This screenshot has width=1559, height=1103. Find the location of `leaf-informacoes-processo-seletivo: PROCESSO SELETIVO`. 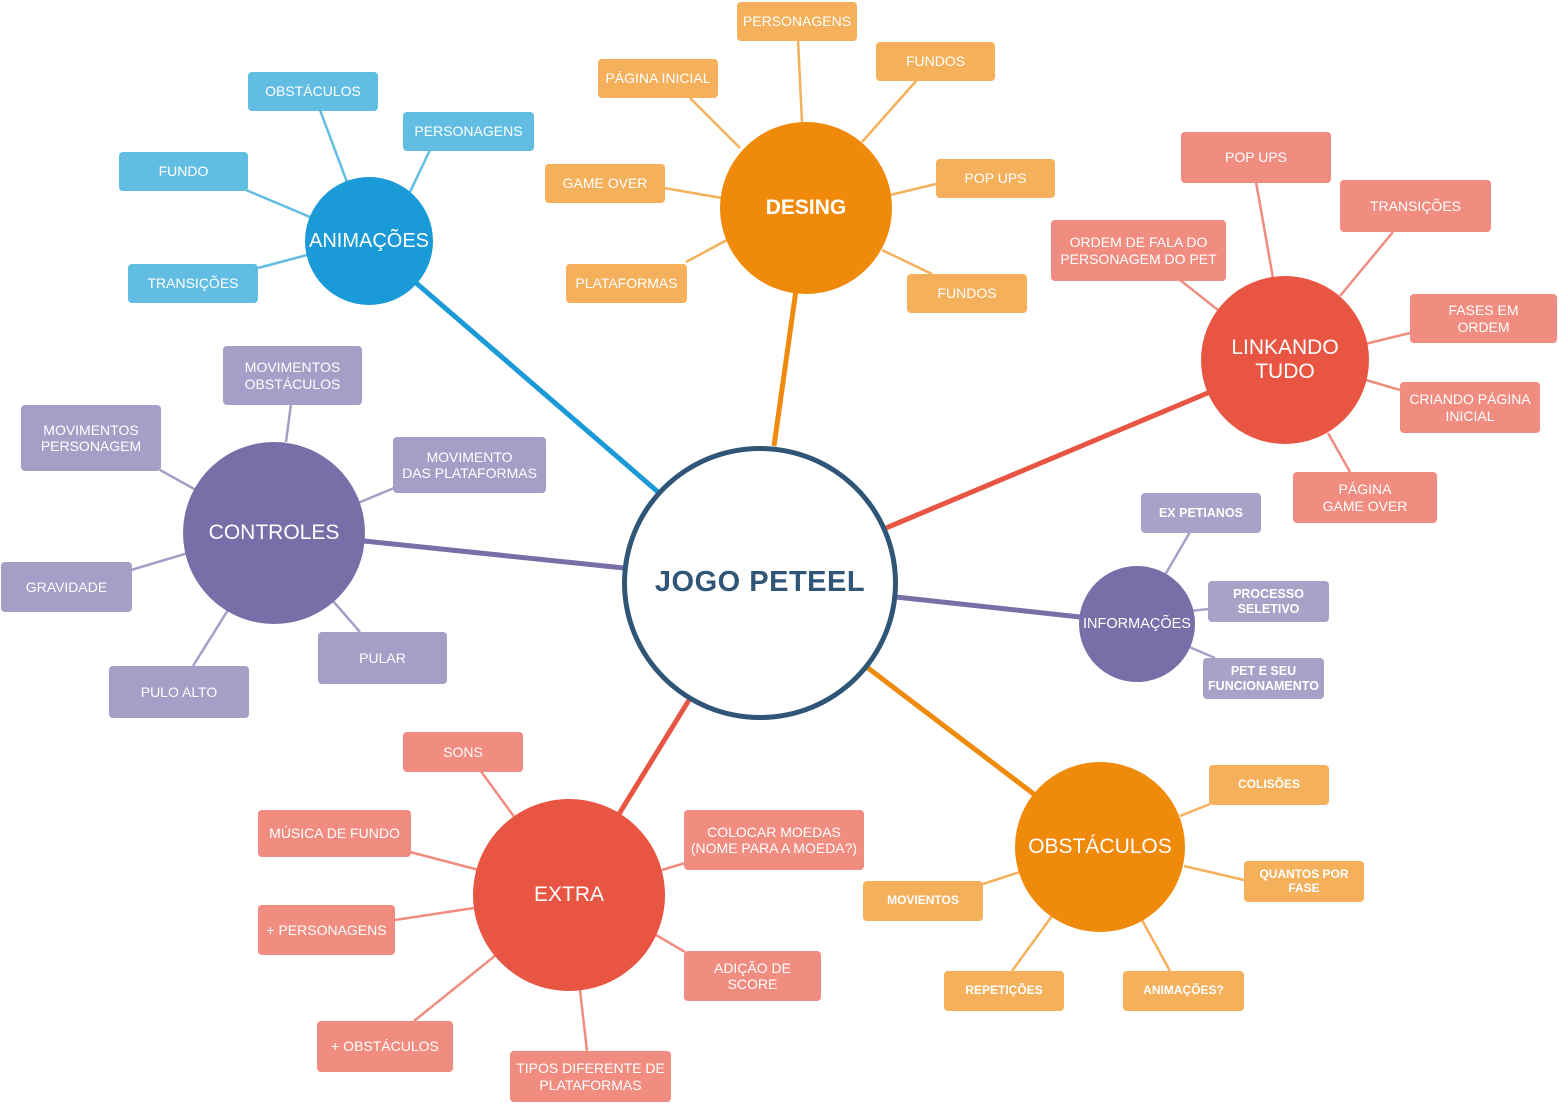

leaf-informacoes-processo-seletivo: PROCESSO SELETIVO is located at coordinates (1268, 601).